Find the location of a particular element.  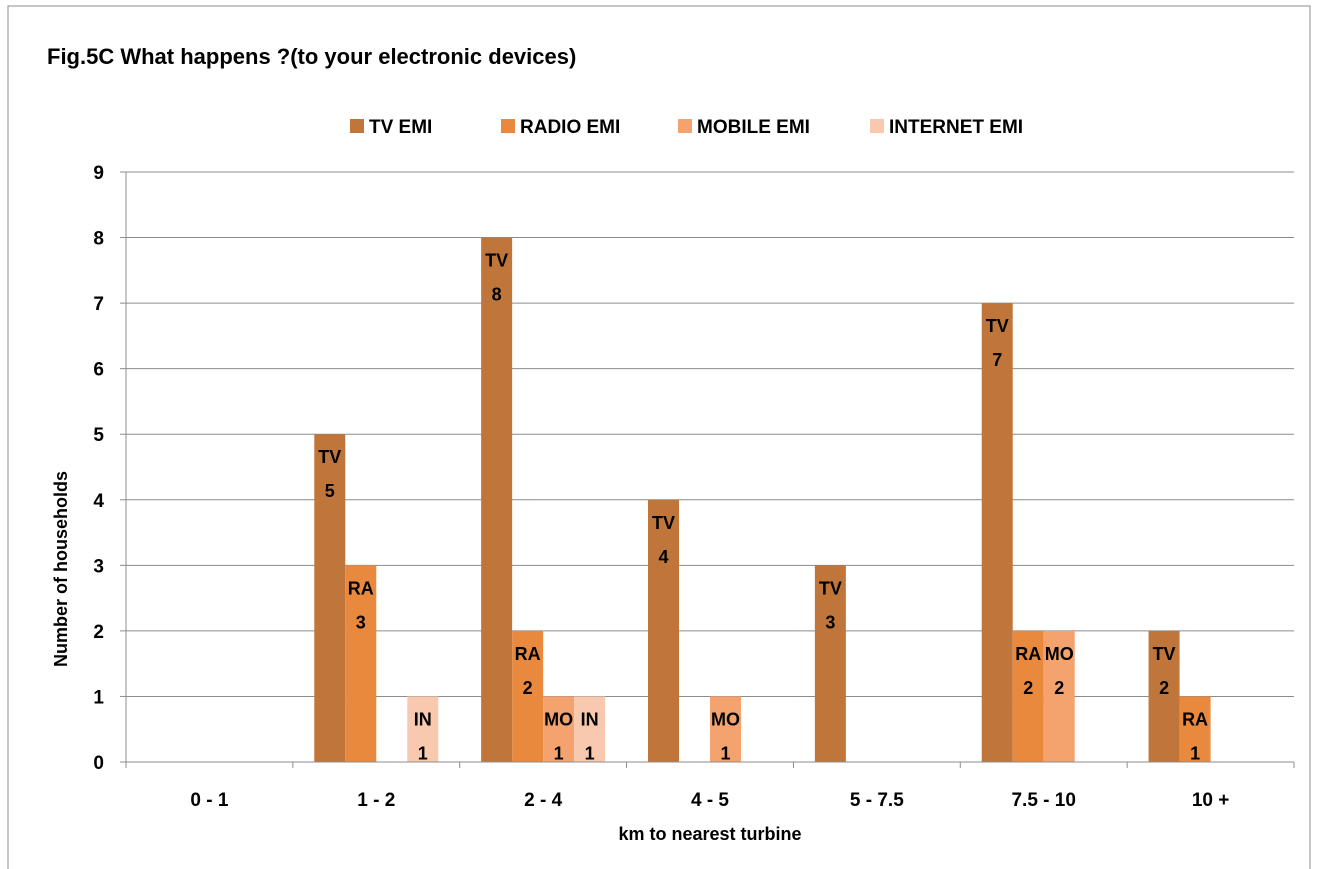

x-tick-label: 5 - 7.5 is located at coordinates (877, 800).